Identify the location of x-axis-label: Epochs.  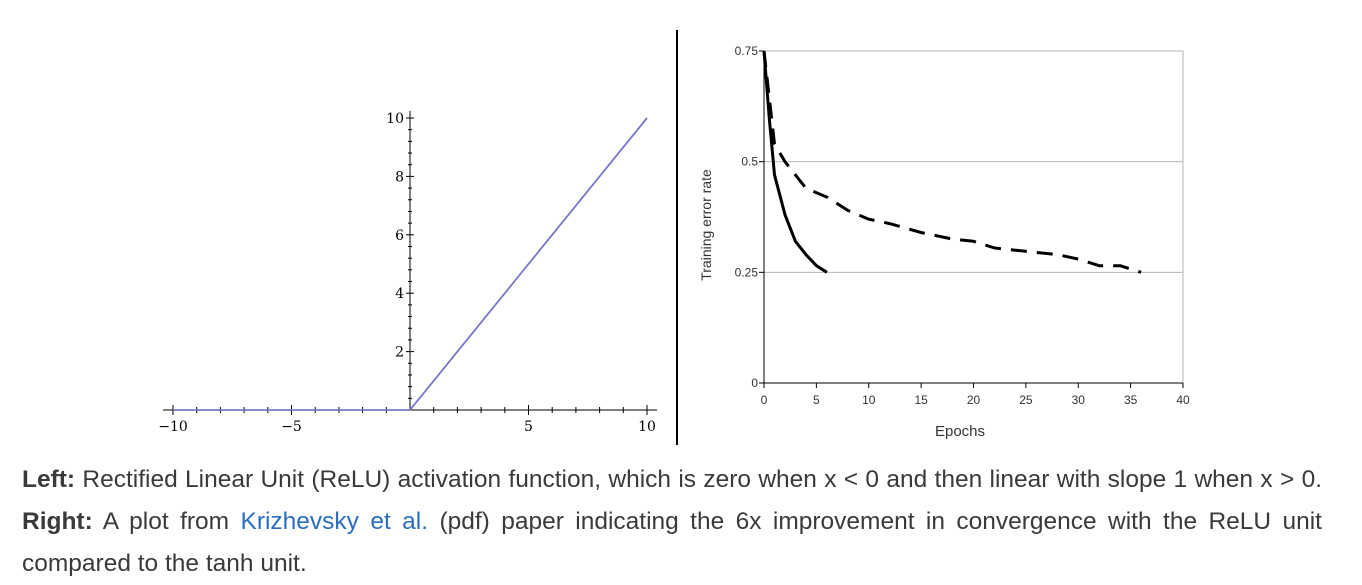
(960, 431).